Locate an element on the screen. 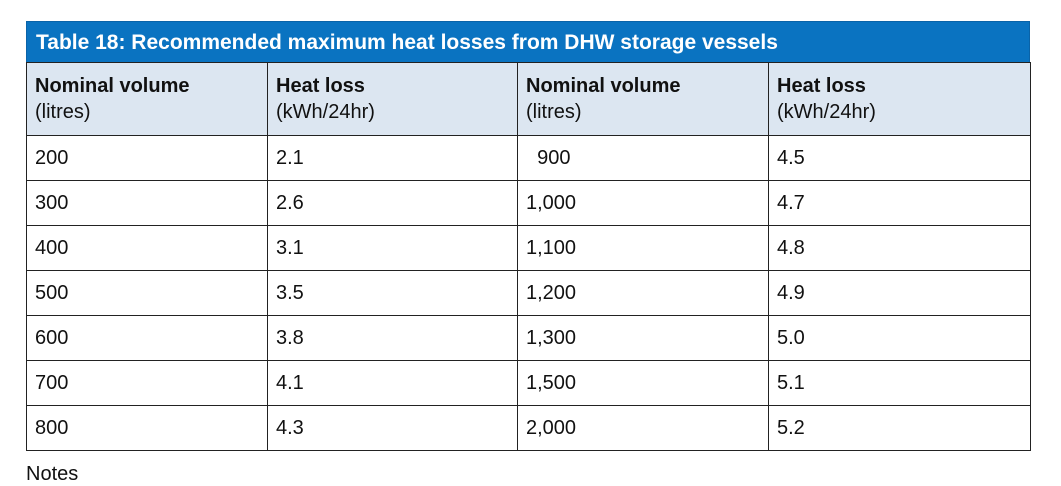 The width and height of the screenshot is (1061, 486). table-cell: 2,000 is located at coordinates (643, 428).